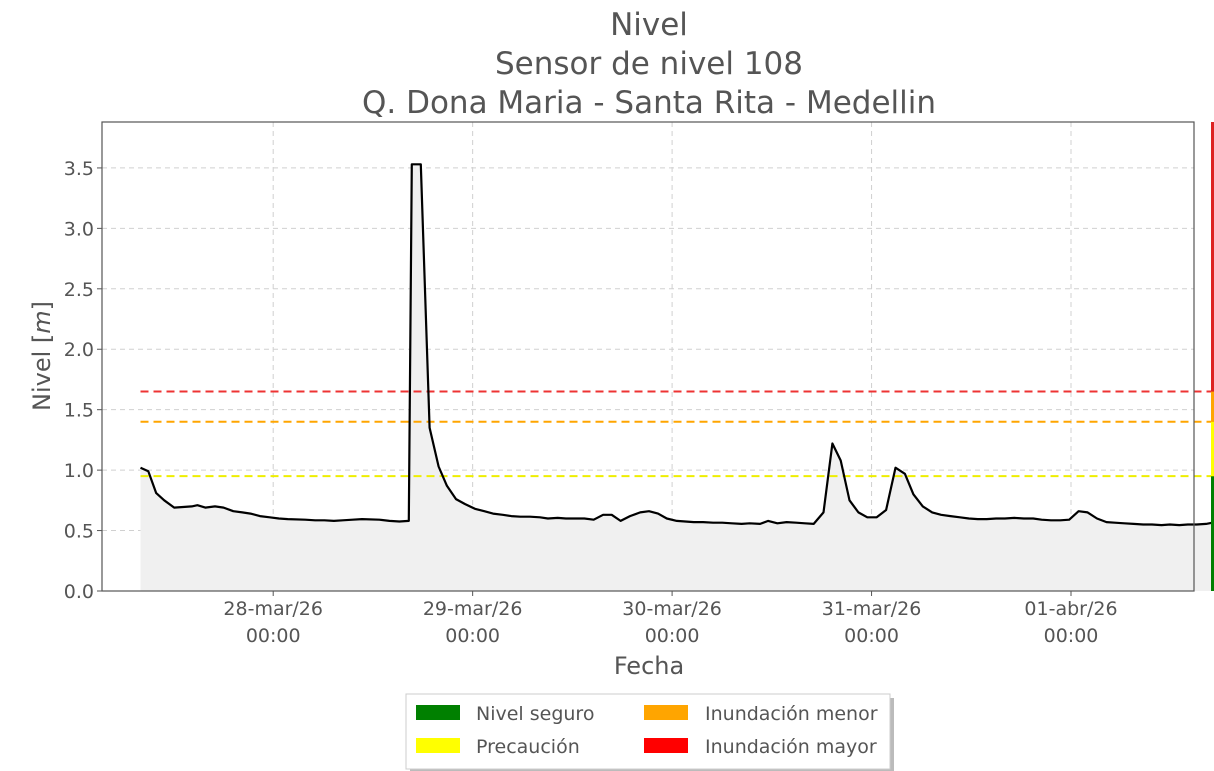  What do you see at coordinates (791, 747) in the screenshot?
I see `legend-label-inundacion-mayor: Inundación mayor` at bounding box center [791, 747].